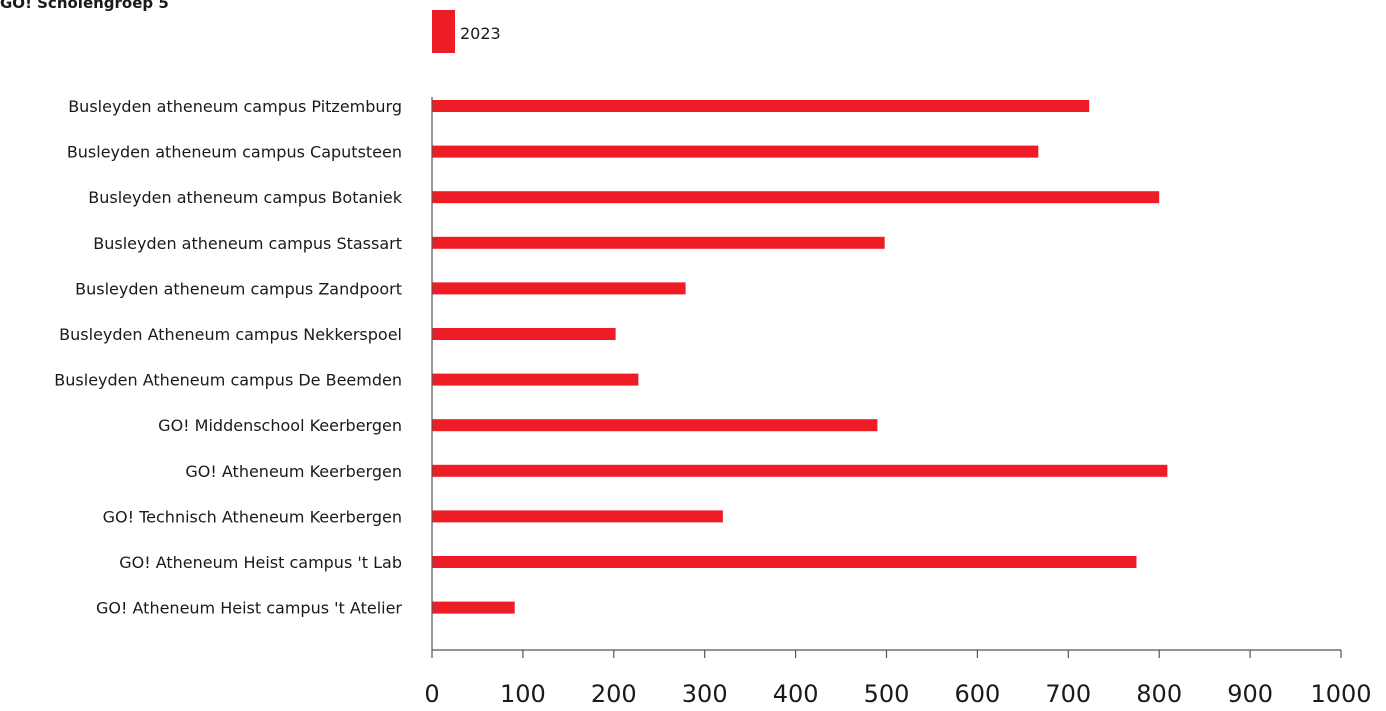  I want to click on category-label: GO! Middenschool Keerbergen, so click(280, 425).